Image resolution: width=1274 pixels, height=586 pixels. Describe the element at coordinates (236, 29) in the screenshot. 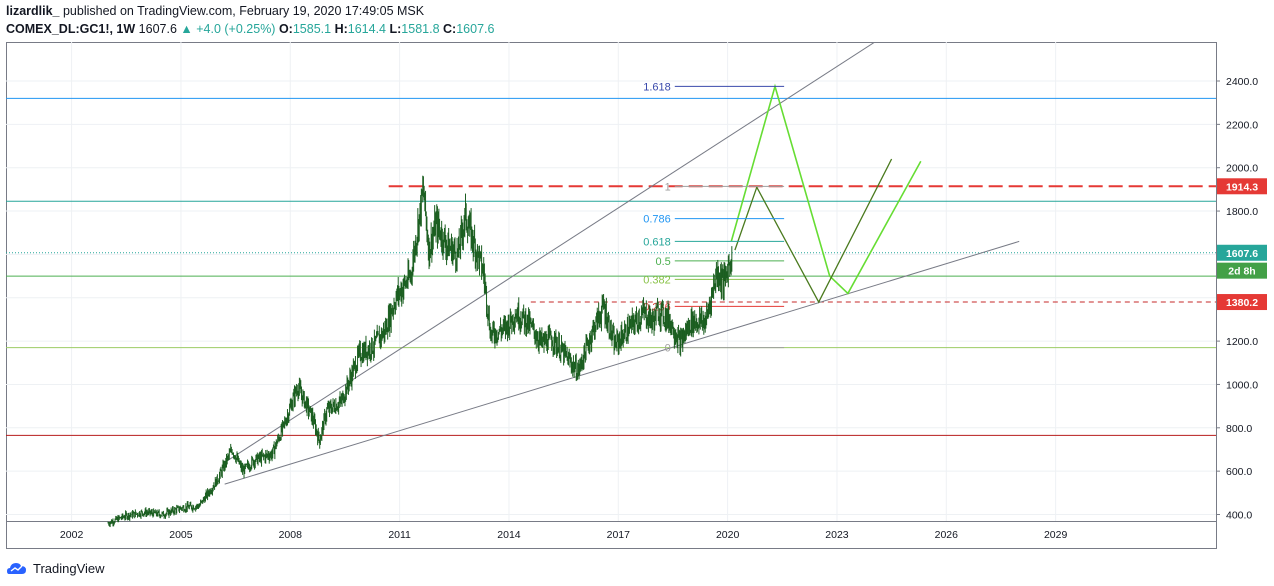

I see `price-change: +4.0 (+0.25%)` at that location.